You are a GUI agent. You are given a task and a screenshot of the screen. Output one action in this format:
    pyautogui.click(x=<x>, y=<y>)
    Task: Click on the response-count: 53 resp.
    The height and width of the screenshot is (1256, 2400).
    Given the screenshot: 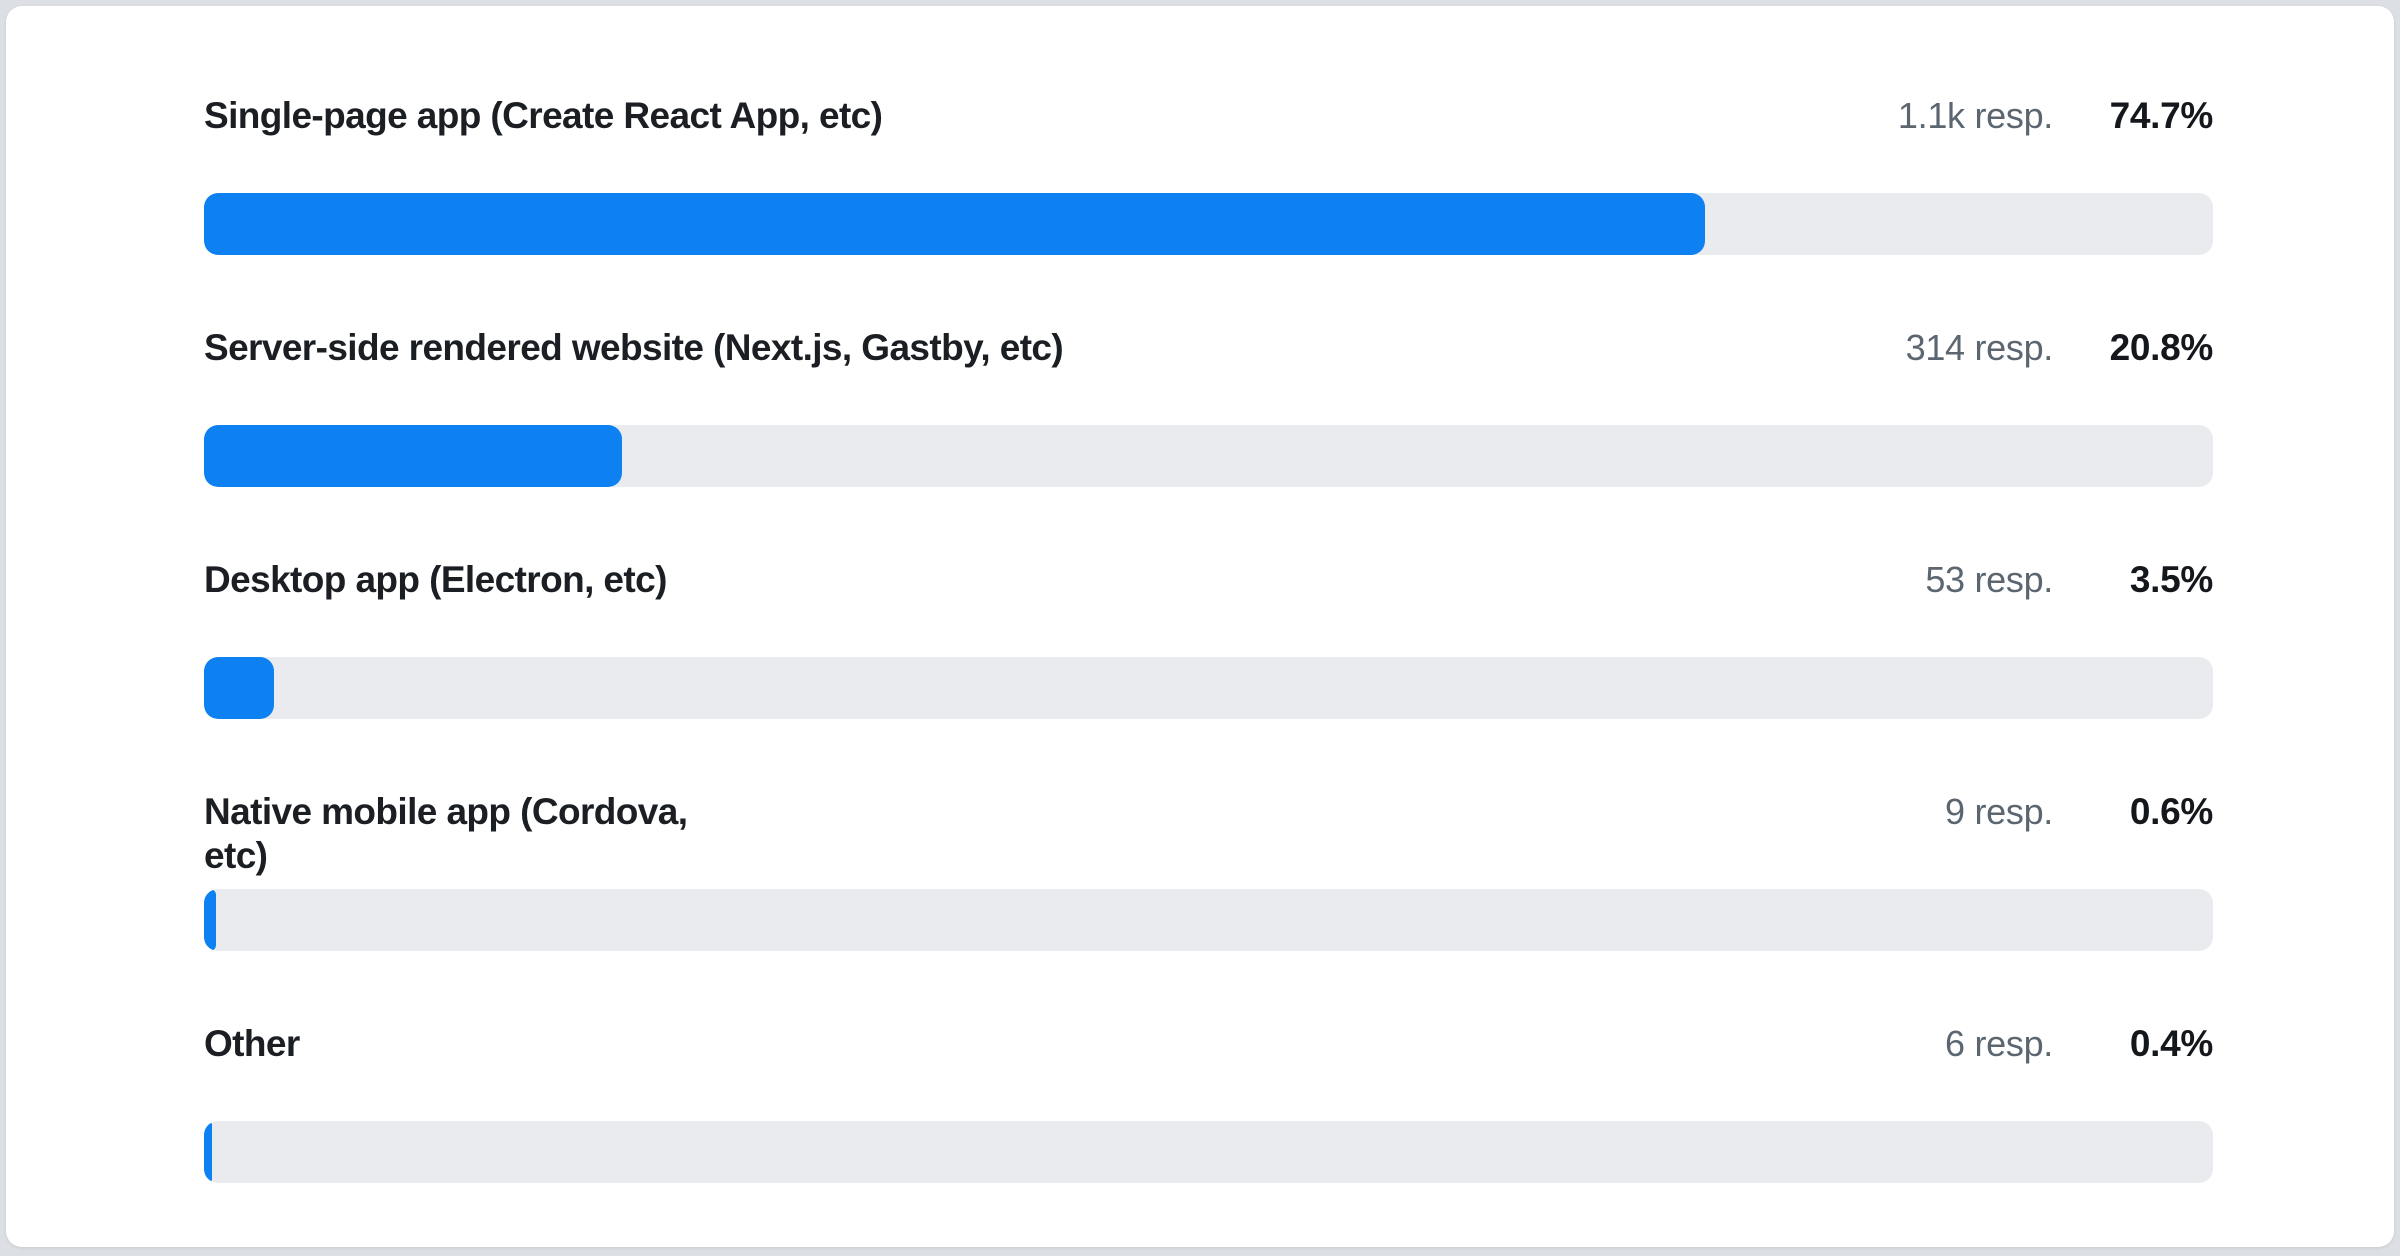 What is the action you would take?
    pyautogui.click(x=1989, y=579)
    